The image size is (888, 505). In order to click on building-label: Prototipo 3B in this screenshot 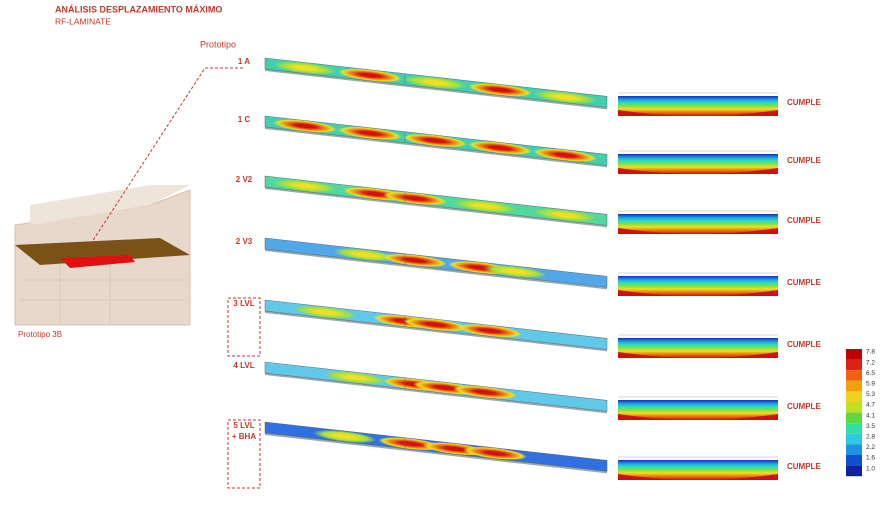, I will do `click(40, 334)`.